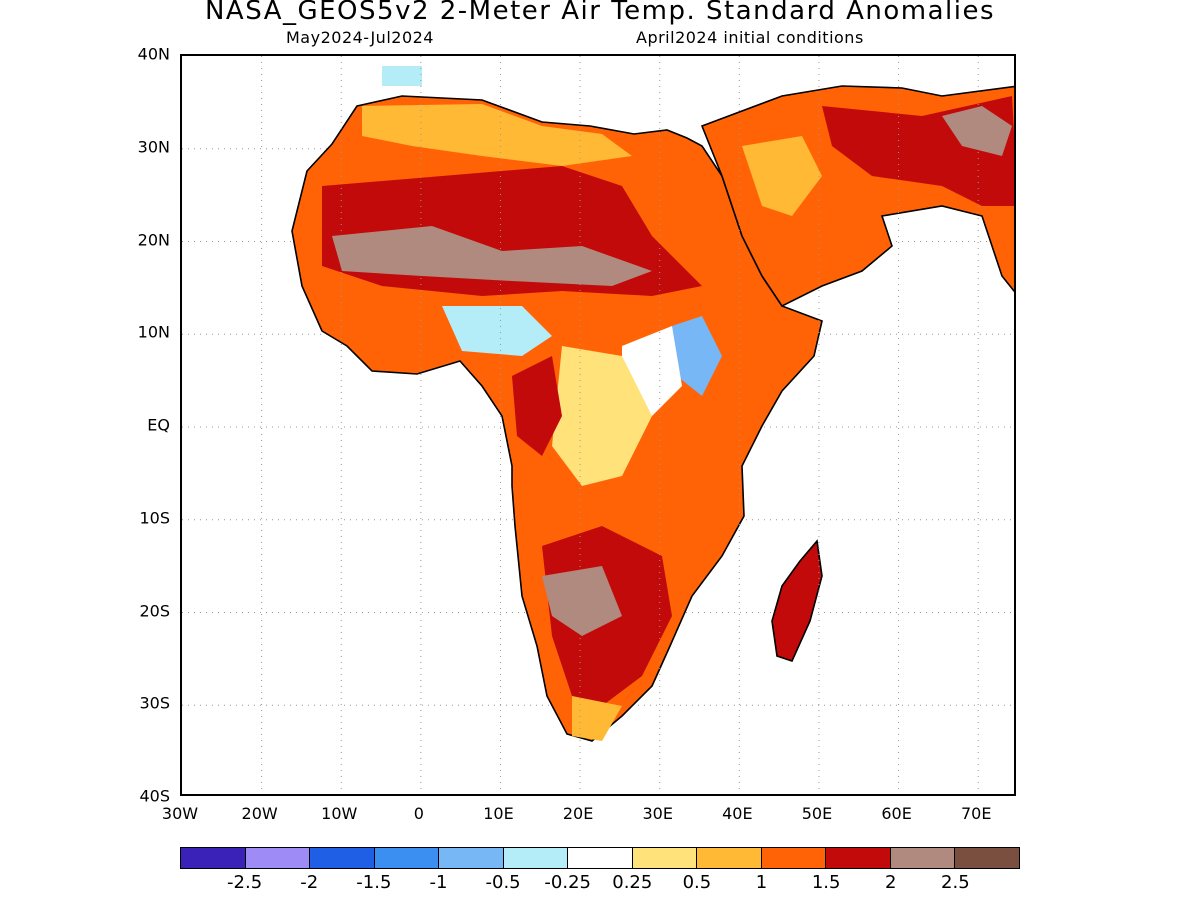  I want to click on color-legend, so click(600, 858).